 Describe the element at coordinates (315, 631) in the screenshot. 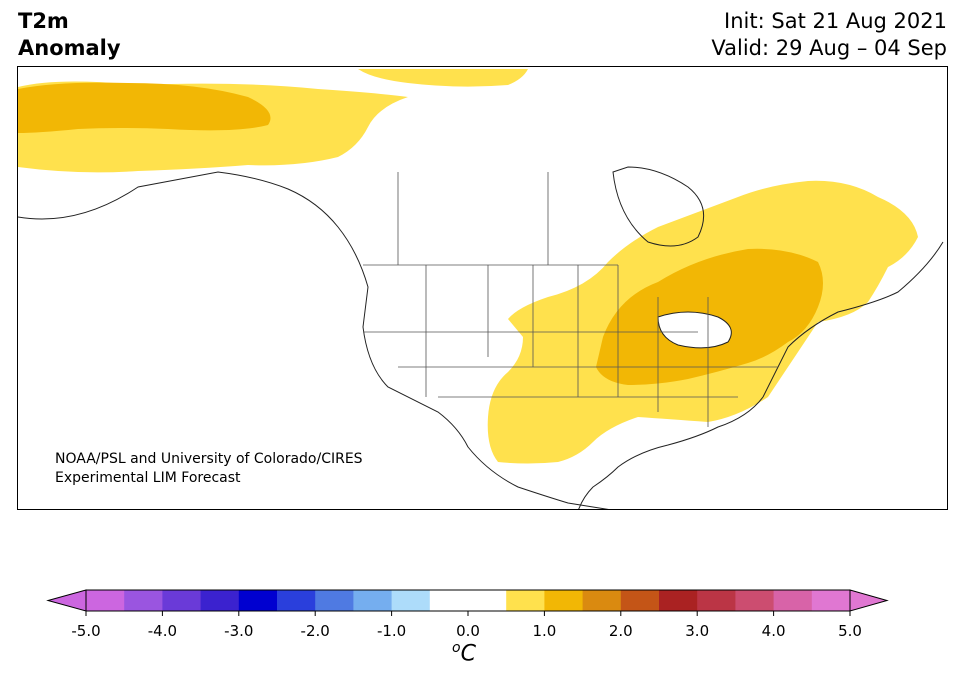

I see `colorbar-tick-label: -2.0` at that location.